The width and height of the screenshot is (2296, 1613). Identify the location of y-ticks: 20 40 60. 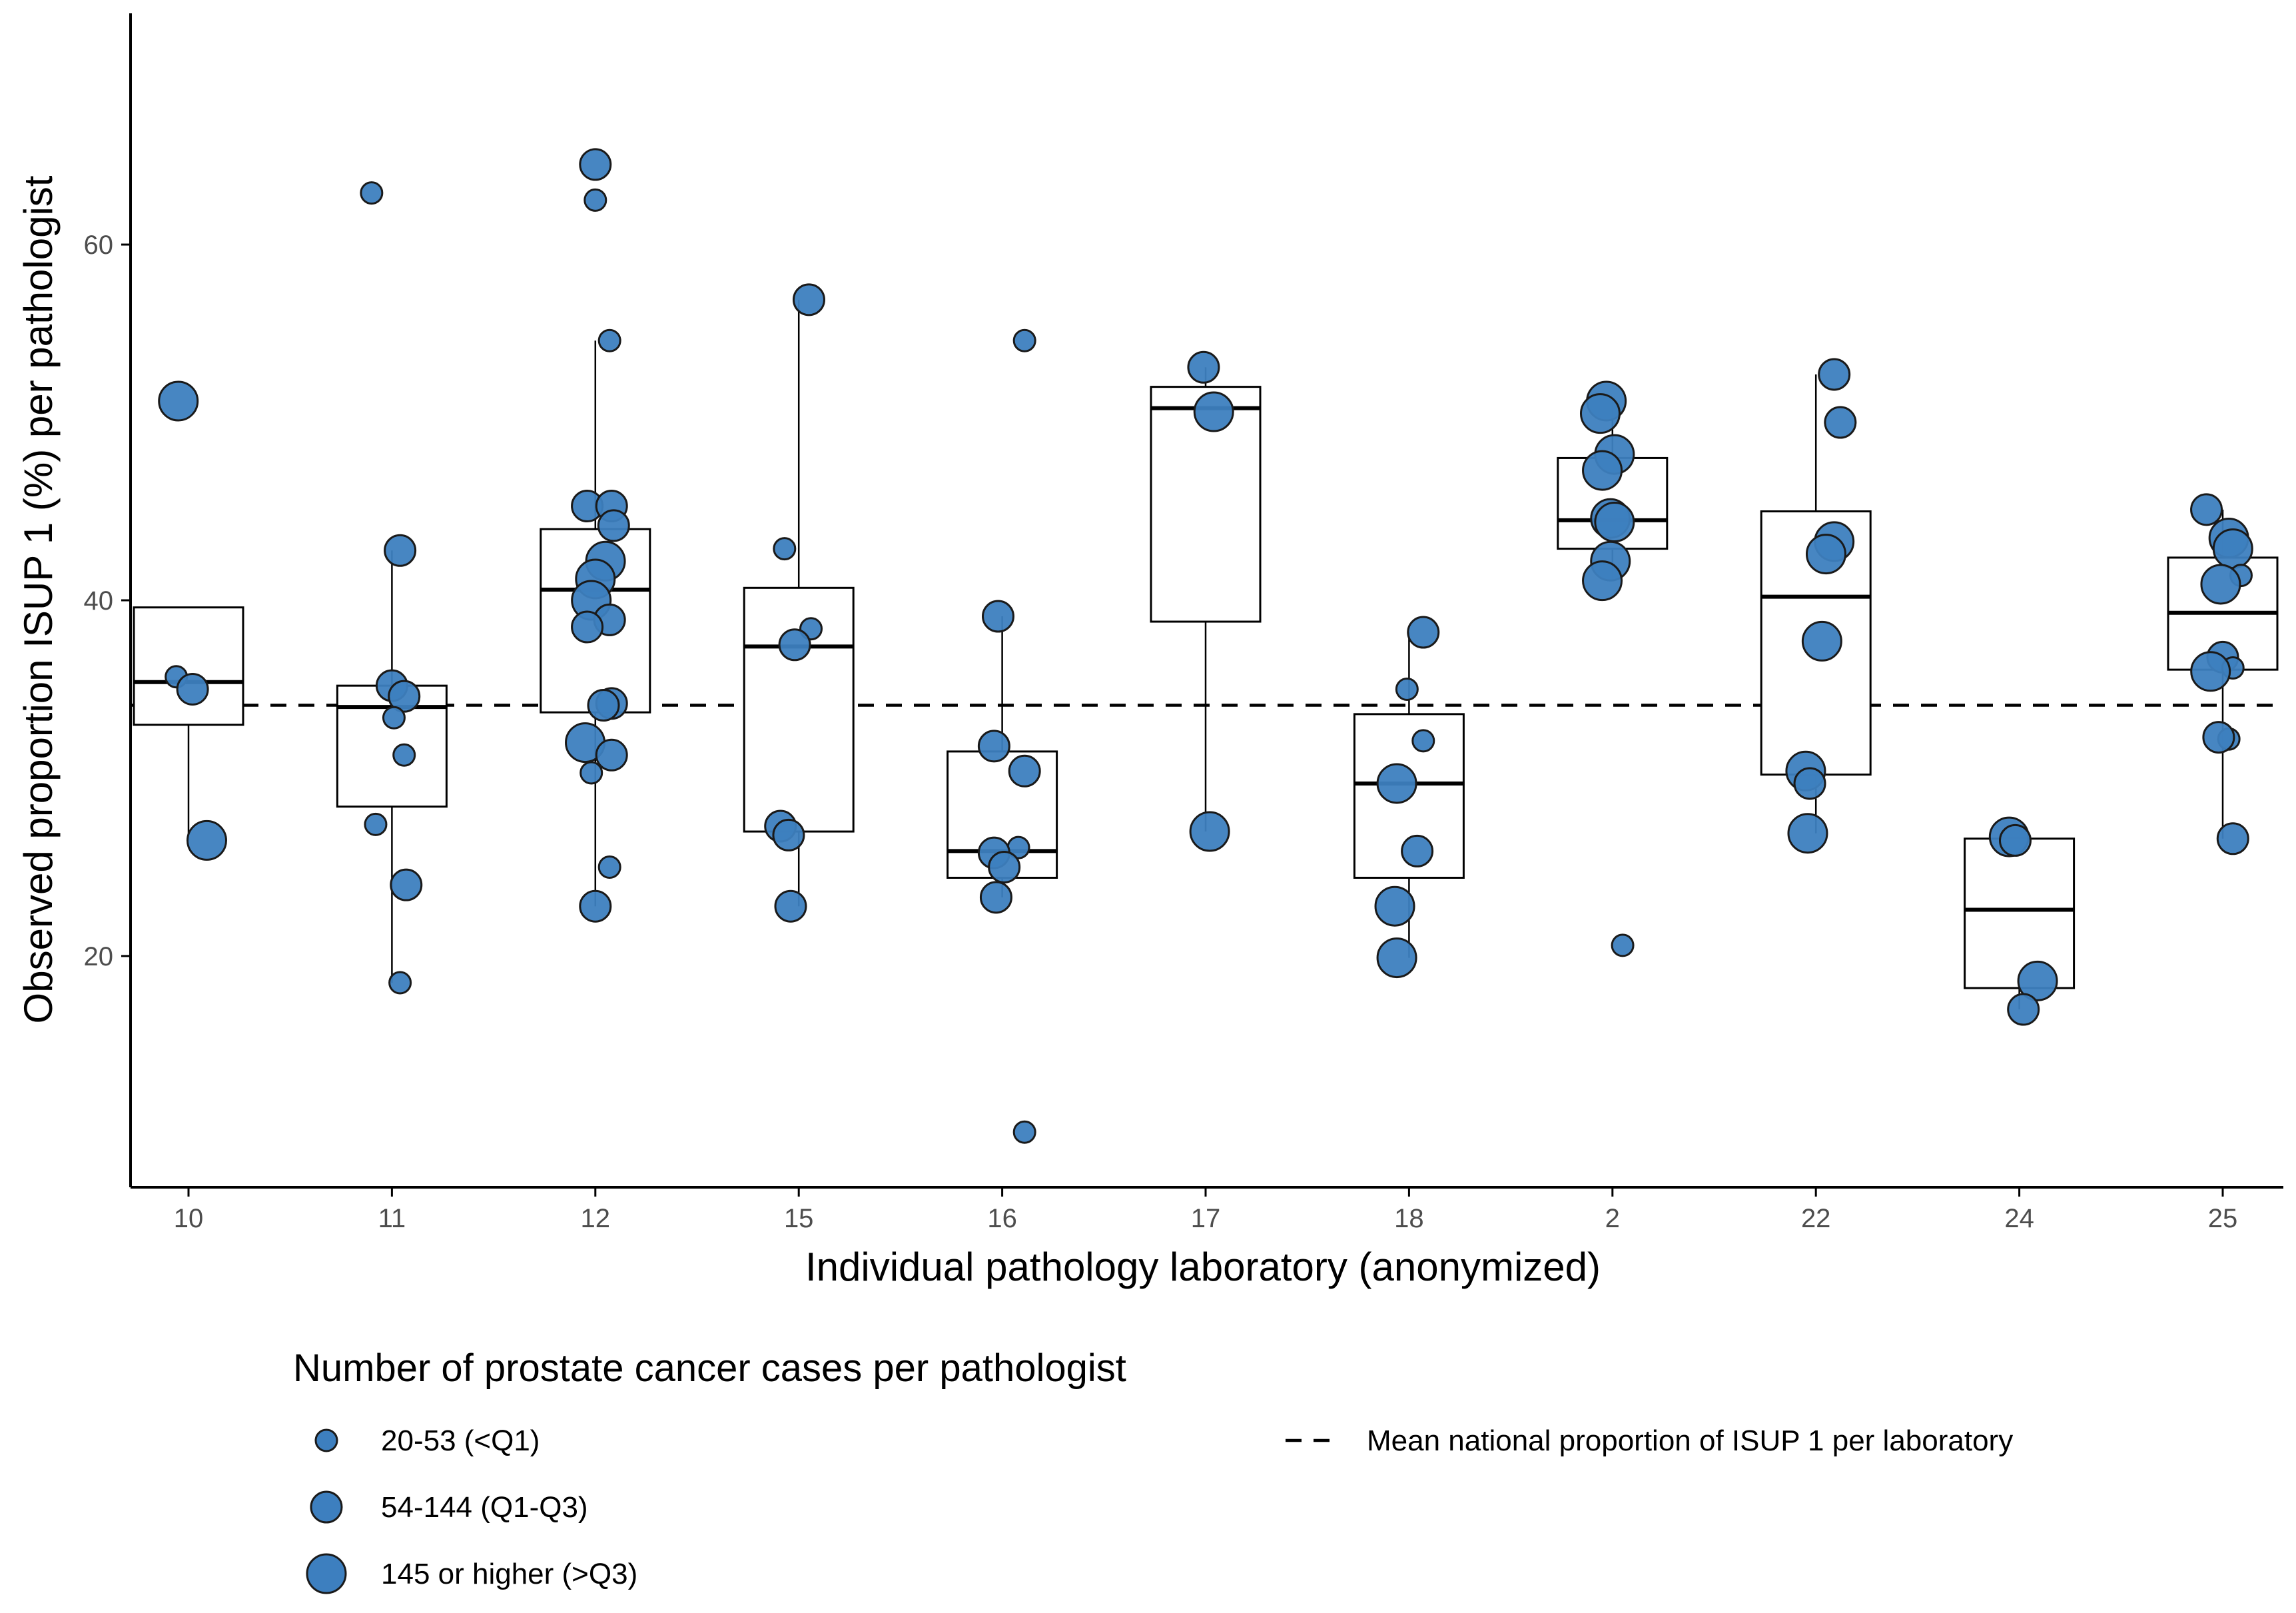
(107, 601).